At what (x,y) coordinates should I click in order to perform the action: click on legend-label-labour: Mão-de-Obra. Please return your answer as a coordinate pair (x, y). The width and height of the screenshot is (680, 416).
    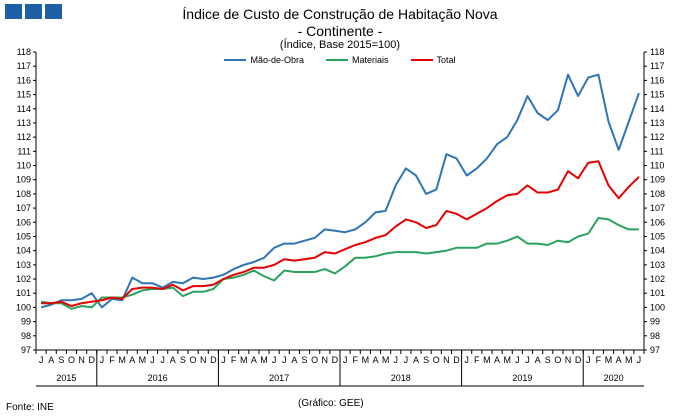
    Looking at the image, I should click on (277, 60).